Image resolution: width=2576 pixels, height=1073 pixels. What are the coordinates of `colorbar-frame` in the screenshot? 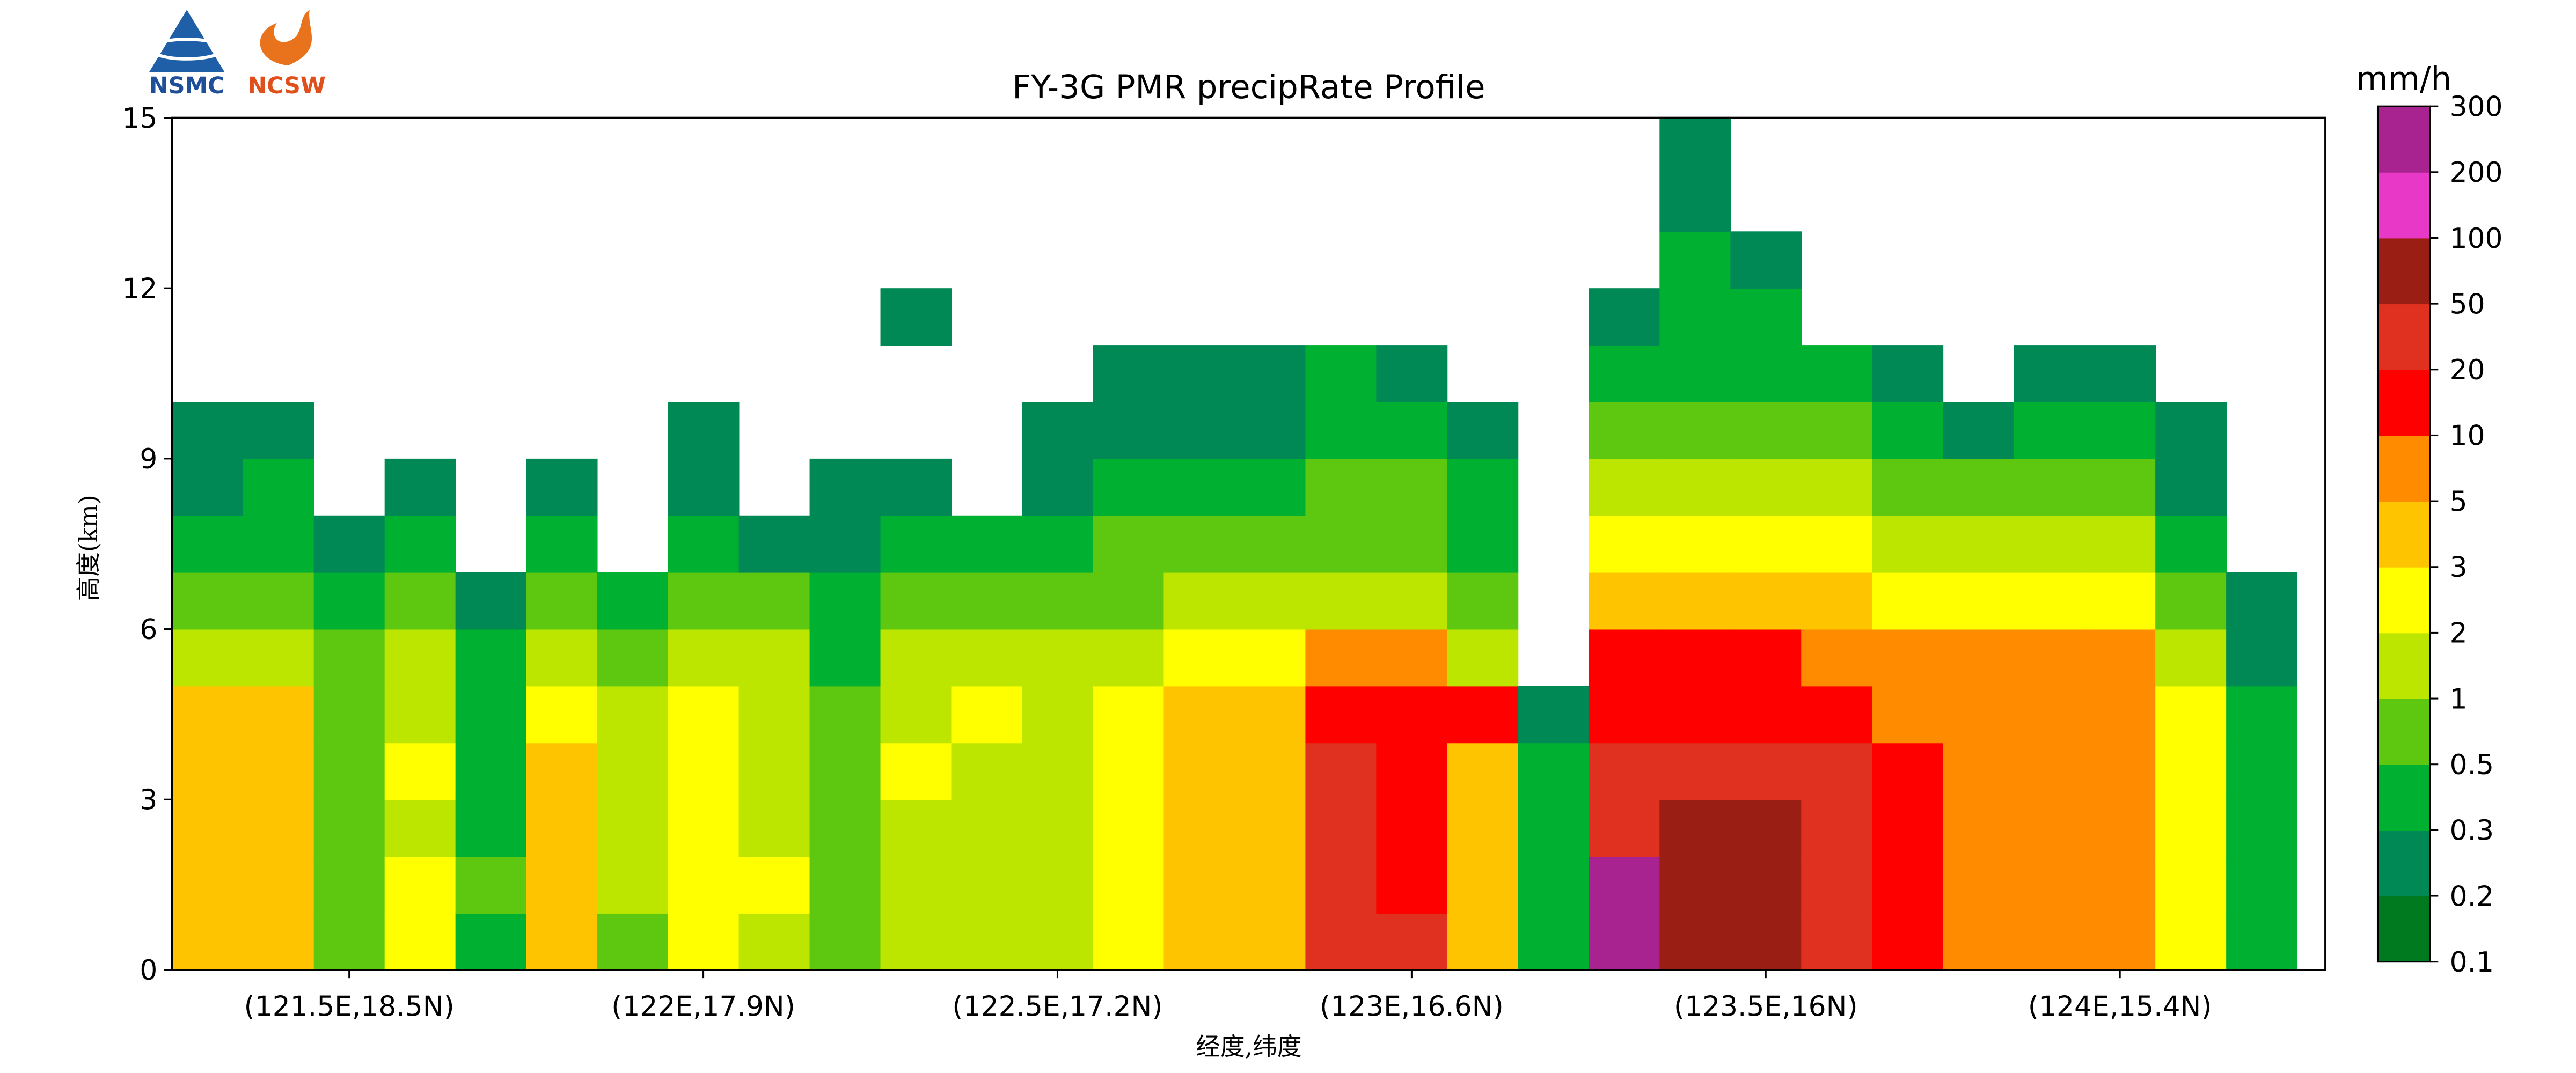 It's located at (2403, 534).